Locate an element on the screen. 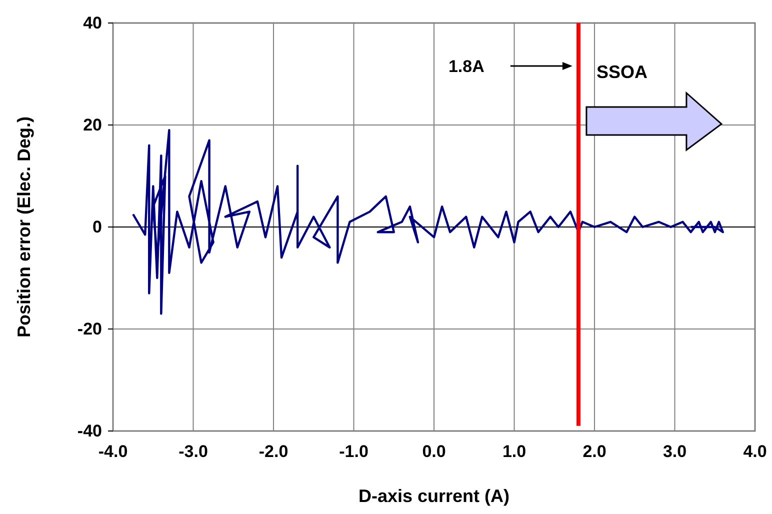 The image size is (772, 514). y-tick-label: 20 is located at coordinates (92, 124).